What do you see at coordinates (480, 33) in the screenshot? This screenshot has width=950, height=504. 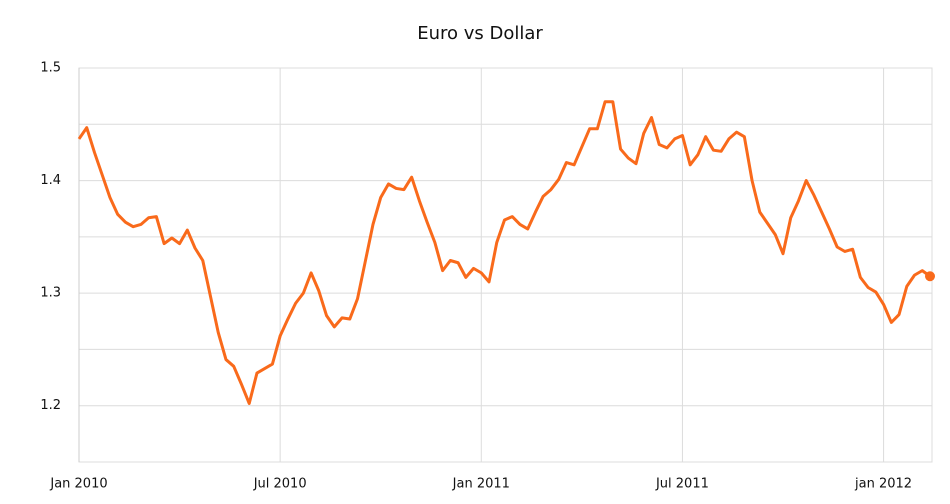 I see `chart-title: Euro vs Dollar` at bounding box center [480, 33].